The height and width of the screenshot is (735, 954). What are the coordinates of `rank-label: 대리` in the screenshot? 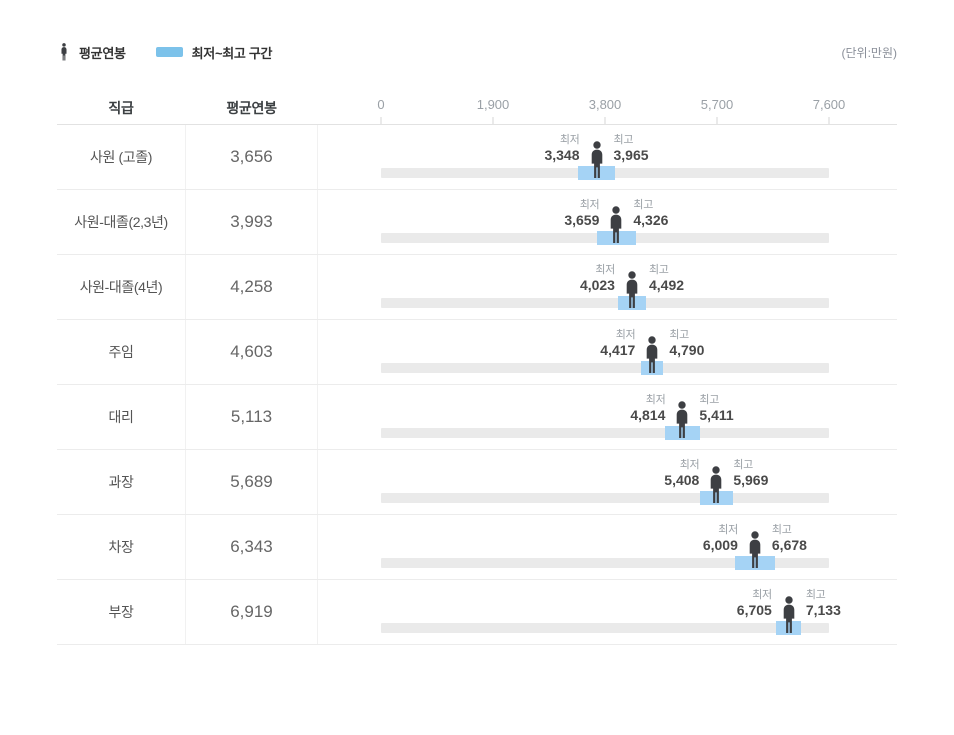 It's located at (121, 417).